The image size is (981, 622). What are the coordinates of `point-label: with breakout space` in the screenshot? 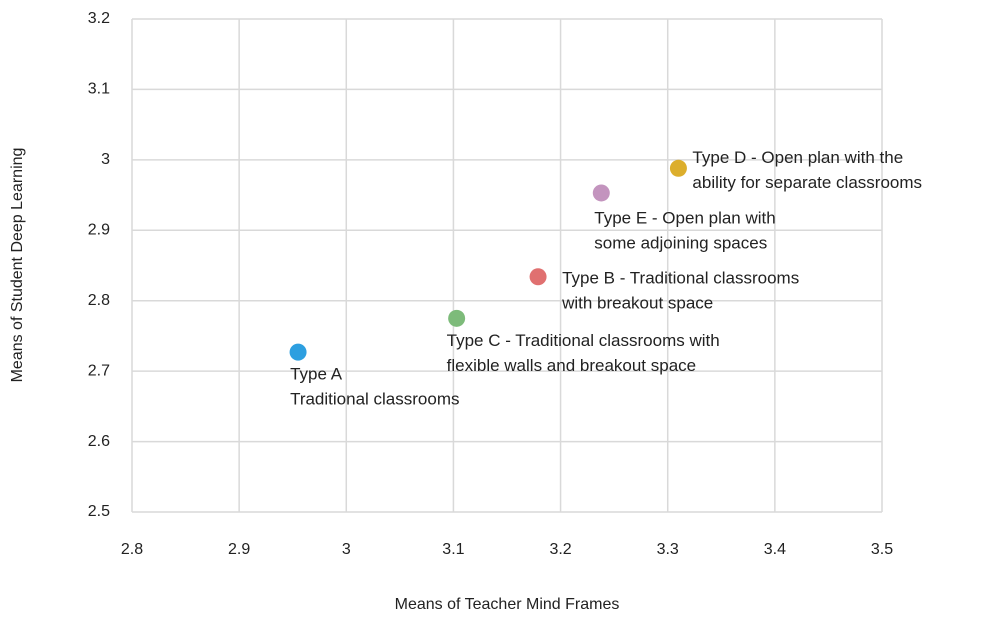 It's located at (637, 302).